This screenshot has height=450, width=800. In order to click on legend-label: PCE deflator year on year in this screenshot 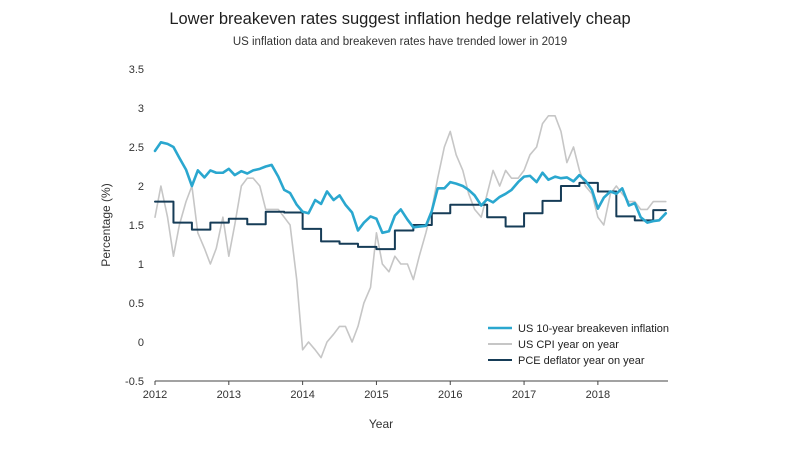, I will do `click(581, 361)`.